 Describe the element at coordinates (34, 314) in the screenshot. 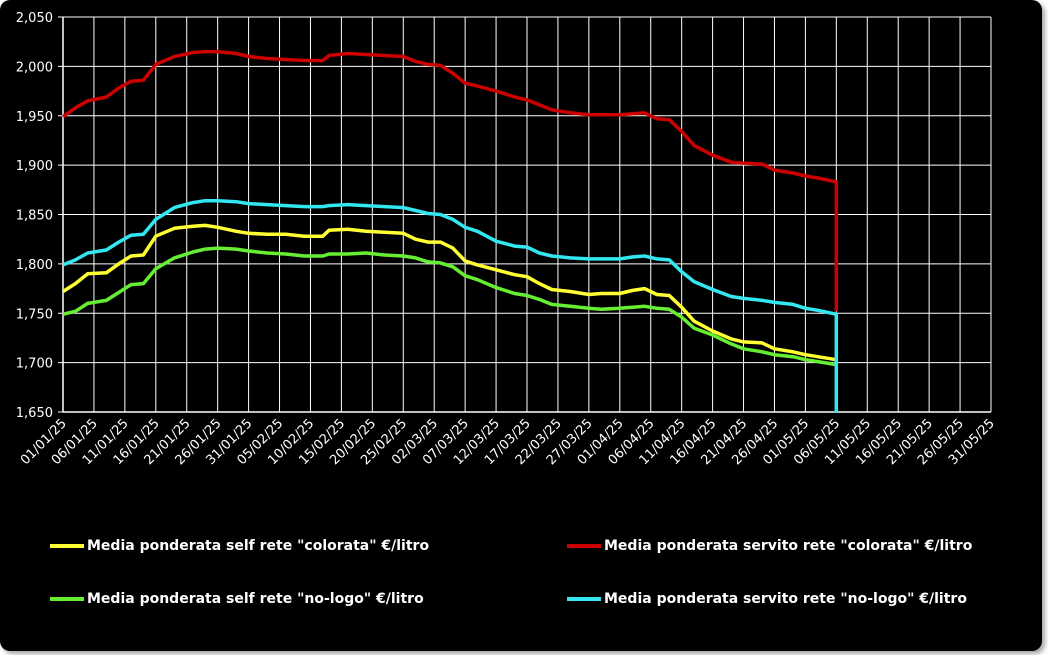

I see `y-tick-label: 1,750` at that location.